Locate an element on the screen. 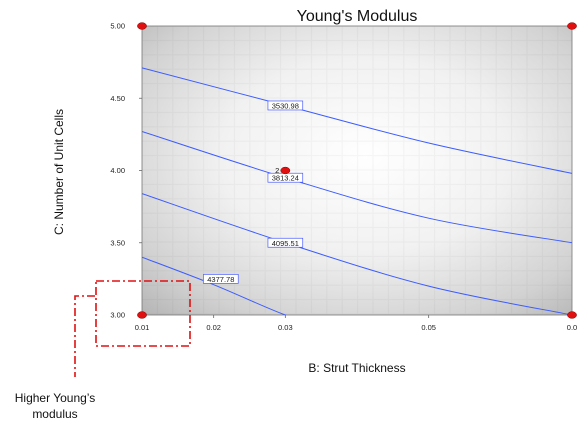 This screenshot has width=577, height=428. design-point-count: 2 is located at coordinates (277, 170).